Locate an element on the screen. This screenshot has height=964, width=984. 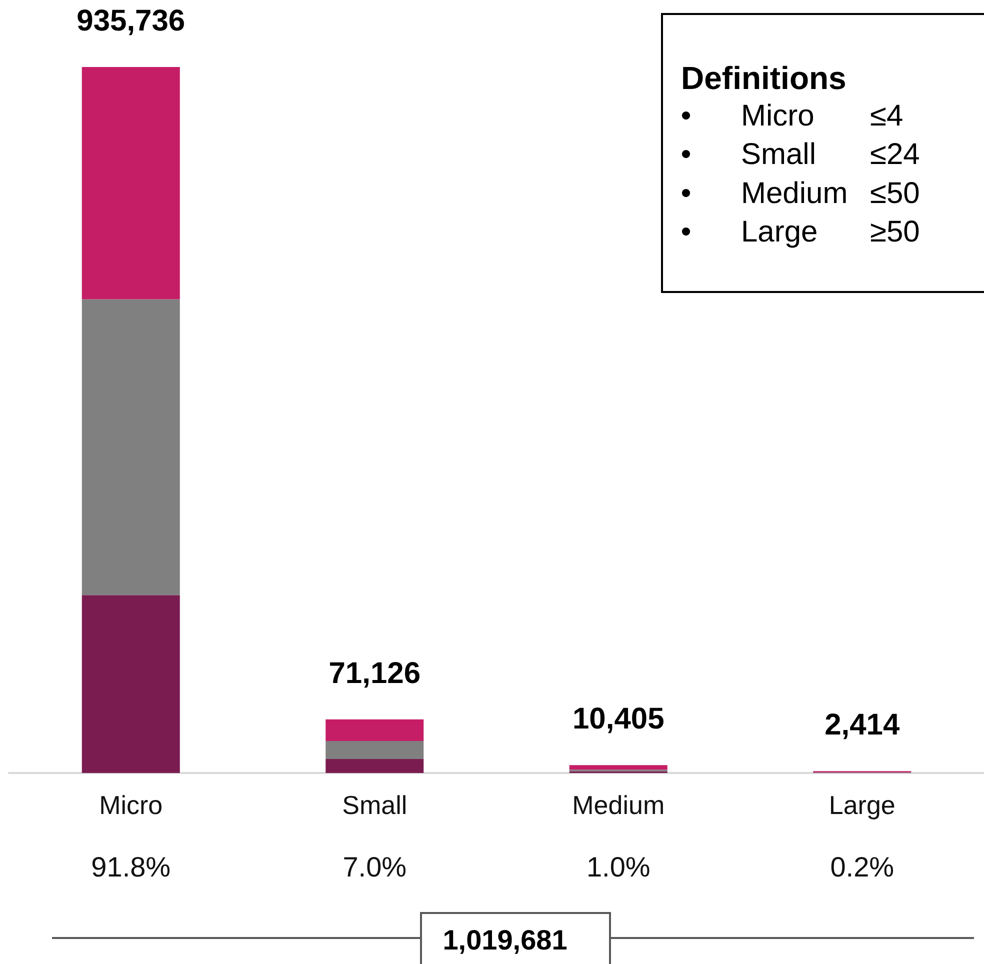
text: 0.2% is located at coordinates (862, 867).